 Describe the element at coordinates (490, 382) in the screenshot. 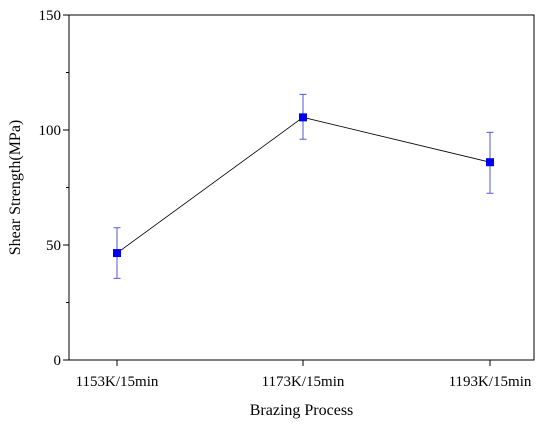

I see `x-tick-label: 1193K/15min` at that location.